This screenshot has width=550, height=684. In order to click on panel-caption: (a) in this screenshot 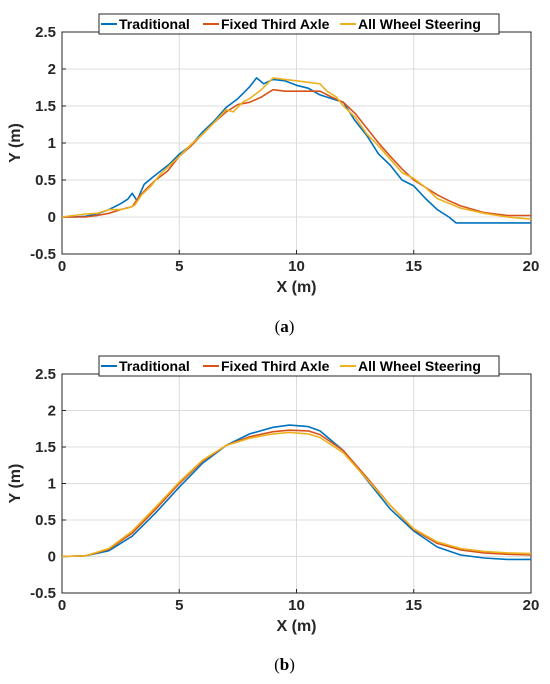, I will do `click(285, 326)`.